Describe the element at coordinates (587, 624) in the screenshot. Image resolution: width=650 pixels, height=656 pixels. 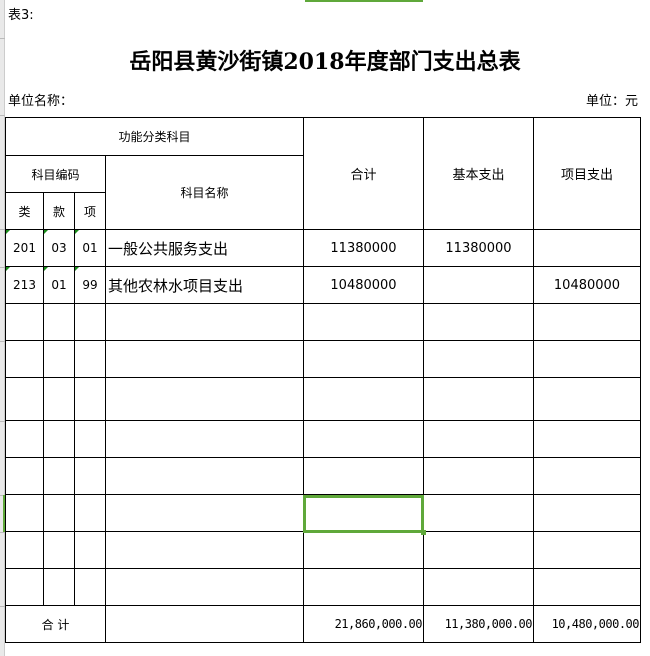
I see `totals-project: 10,480,000.00` at that location.